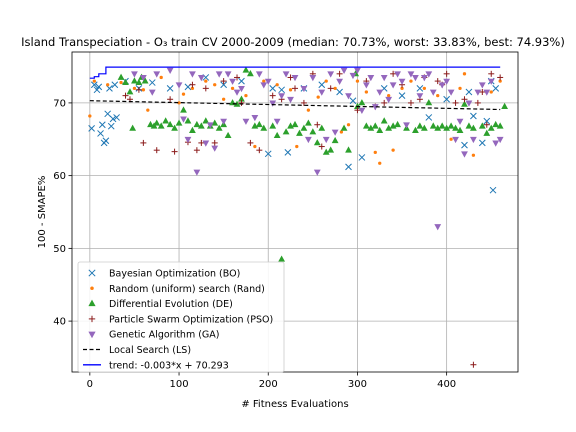 The height and width of the screenshot is (432, 576). Describe the element at coordinates (357, 384) in the screenshot. I see `x-tick-label: 300` at that location.